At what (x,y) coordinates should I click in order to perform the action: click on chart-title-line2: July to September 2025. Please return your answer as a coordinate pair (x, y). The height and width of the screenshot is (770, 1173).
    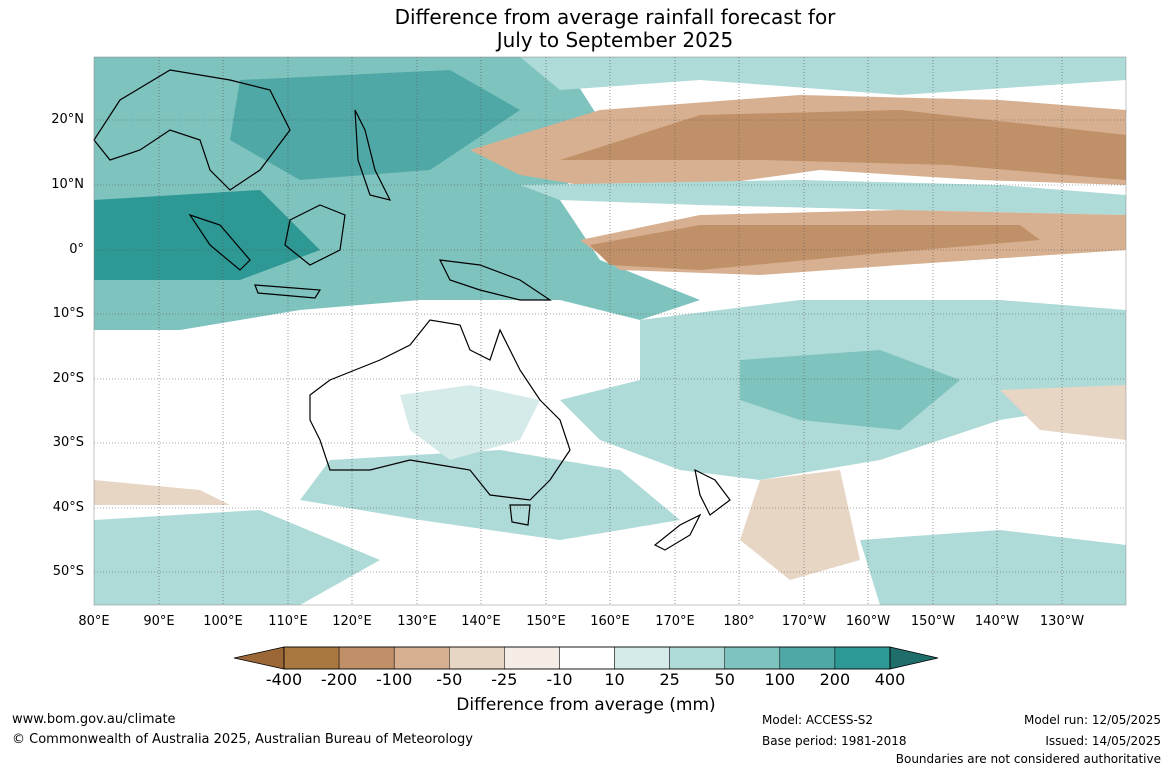
    Looking at the image, I should click on (615, 40).